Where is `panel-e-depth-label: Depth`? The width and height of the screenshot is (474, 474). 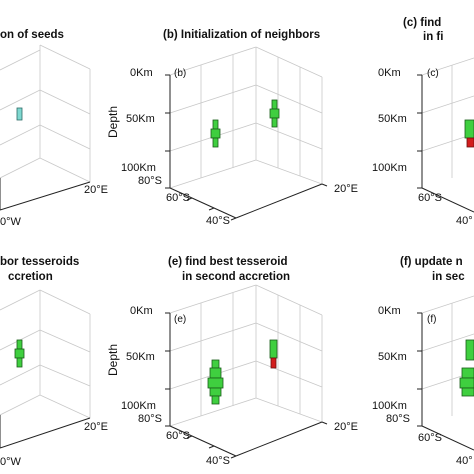 panel-e-depth-label: Depth is located at coordinates (113, 360).